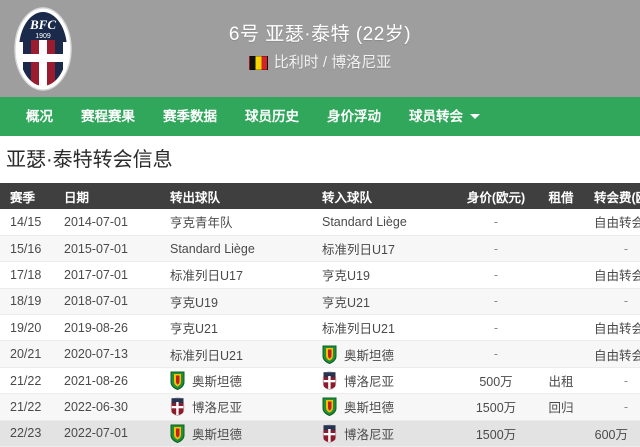  Describe the element at coordinates (475, 116) in the screenshot. I see `chevron-down-icon` at that location.